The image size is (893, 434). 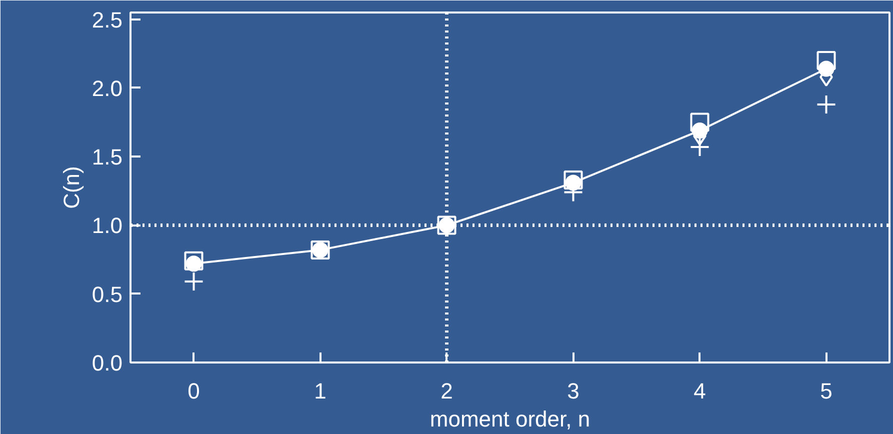 I want to click on x-tick-label: 5, so click(x=826, y=391).